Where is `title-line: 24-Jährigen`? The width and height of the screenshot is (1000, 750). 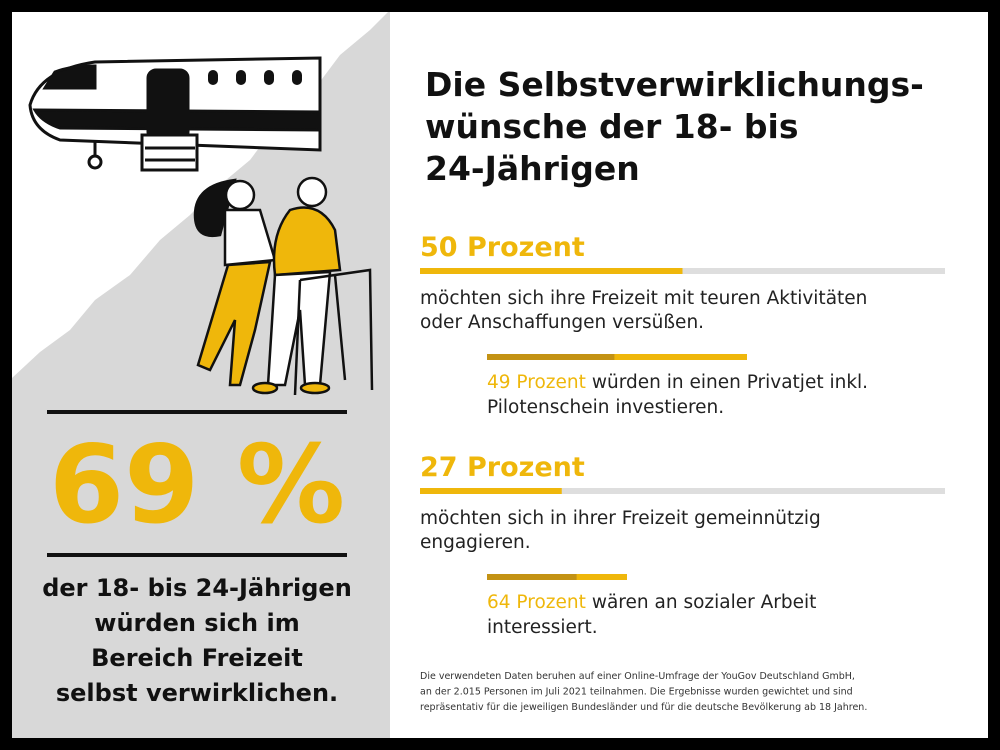
title-line: 24-Jährigen is located at coordinates (532, 168).